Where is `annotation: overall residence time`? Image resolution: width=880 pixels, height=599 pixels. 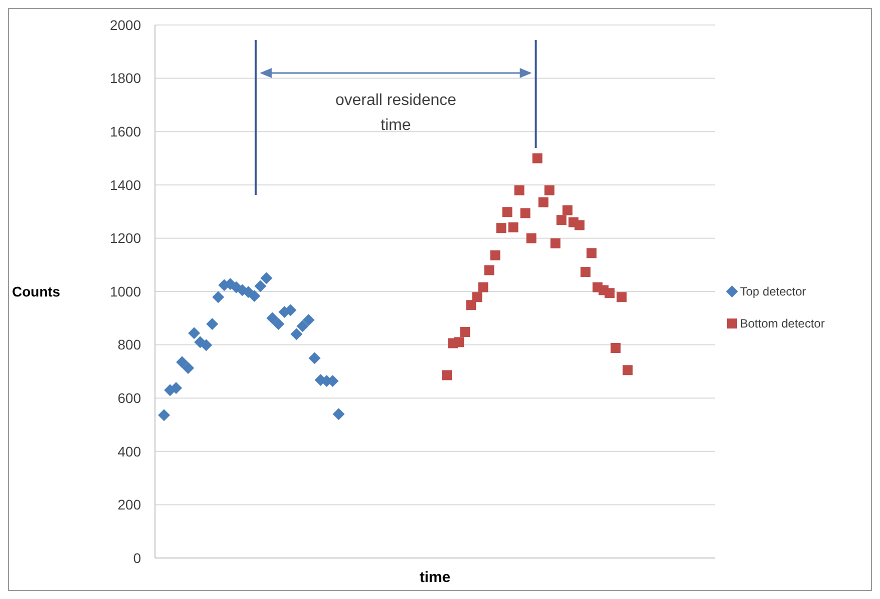 annotation: overall residence time is located at coordinates (395, 113).